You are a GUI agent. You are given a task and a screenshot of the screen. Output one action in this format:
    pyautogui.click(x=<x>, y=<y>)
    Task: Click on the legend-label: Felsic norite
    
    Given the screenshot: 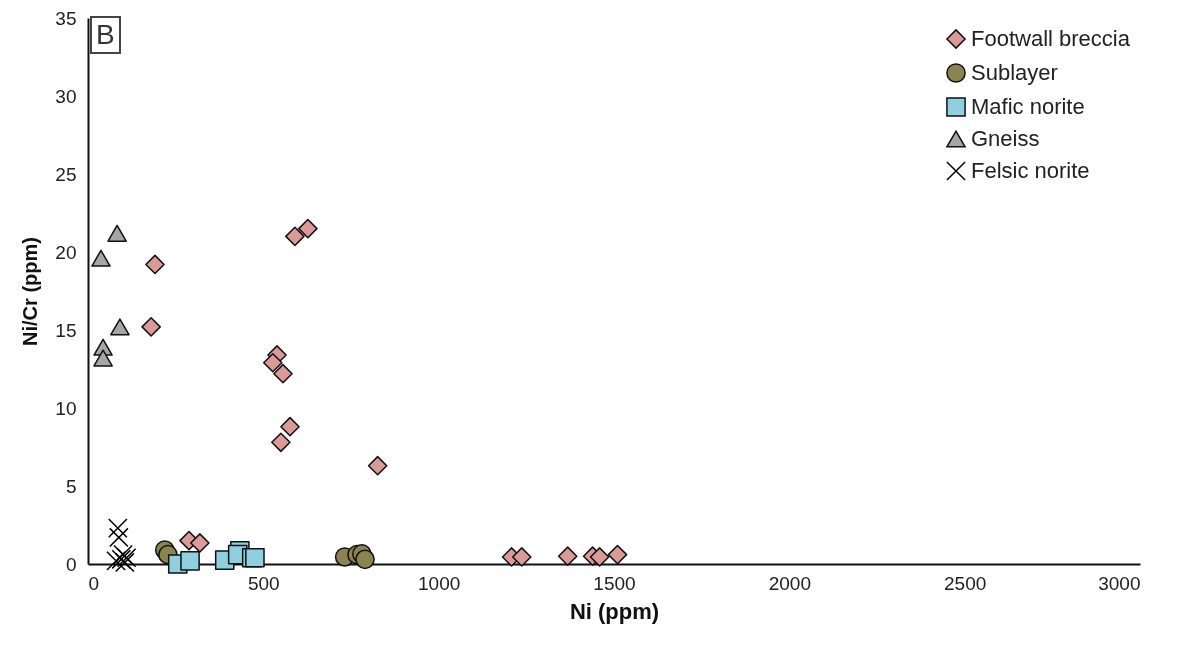 What is the action you would take?
    pyautogui.click(x=1030, y=170)
    